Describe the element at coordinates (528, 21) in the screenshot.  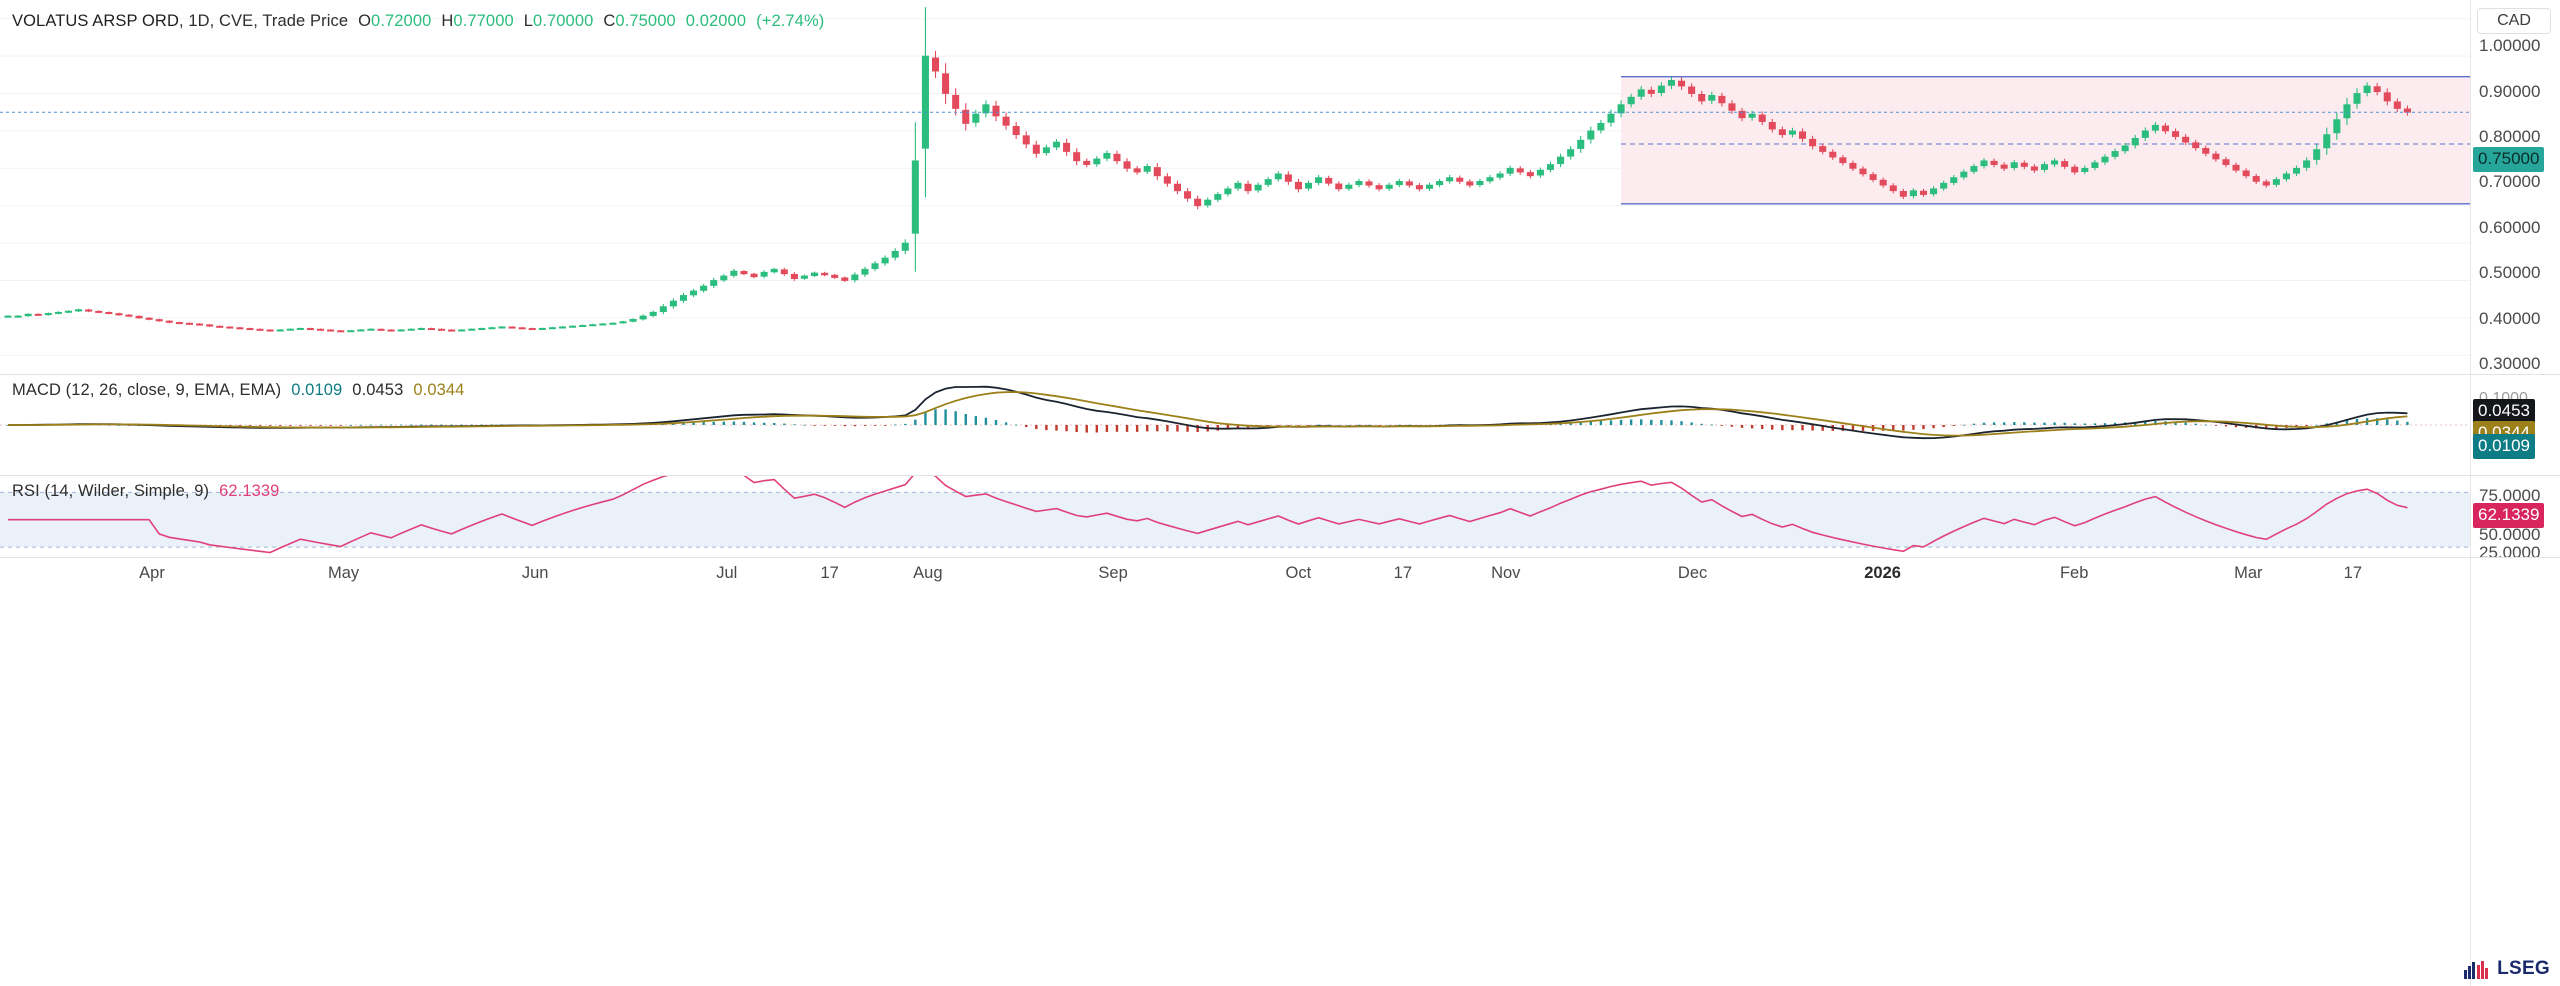
I see `low-label: L` at that location.